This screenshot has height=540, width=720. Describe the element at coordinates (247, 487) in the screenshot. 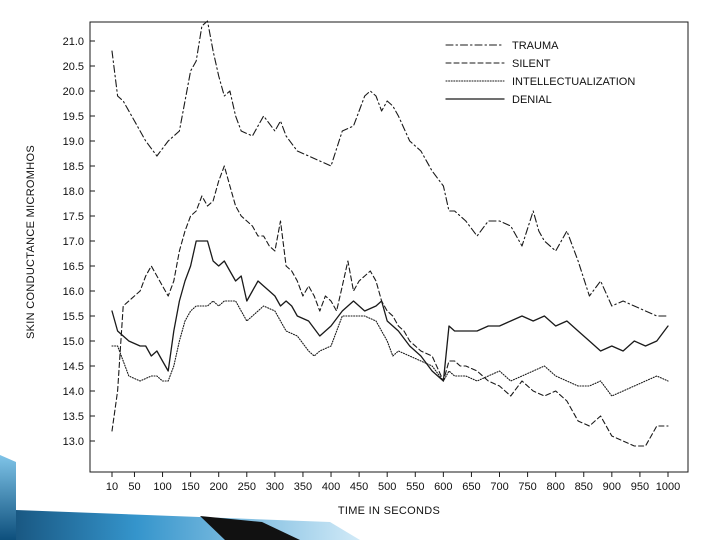

I see `x-tick-label: 250` at that location.